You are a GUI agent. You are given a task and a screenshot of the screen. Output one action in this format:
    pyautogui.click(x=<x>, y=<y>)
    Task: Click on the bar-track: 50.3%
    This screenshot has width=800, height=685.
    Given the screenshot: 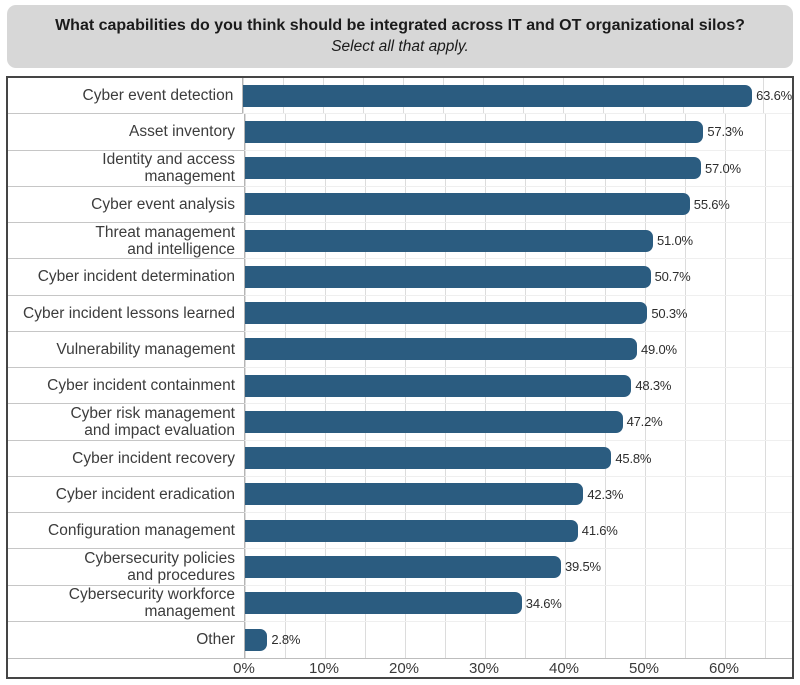 What is the action you would take?
    pyautogui.click(x=518, y=313)
    